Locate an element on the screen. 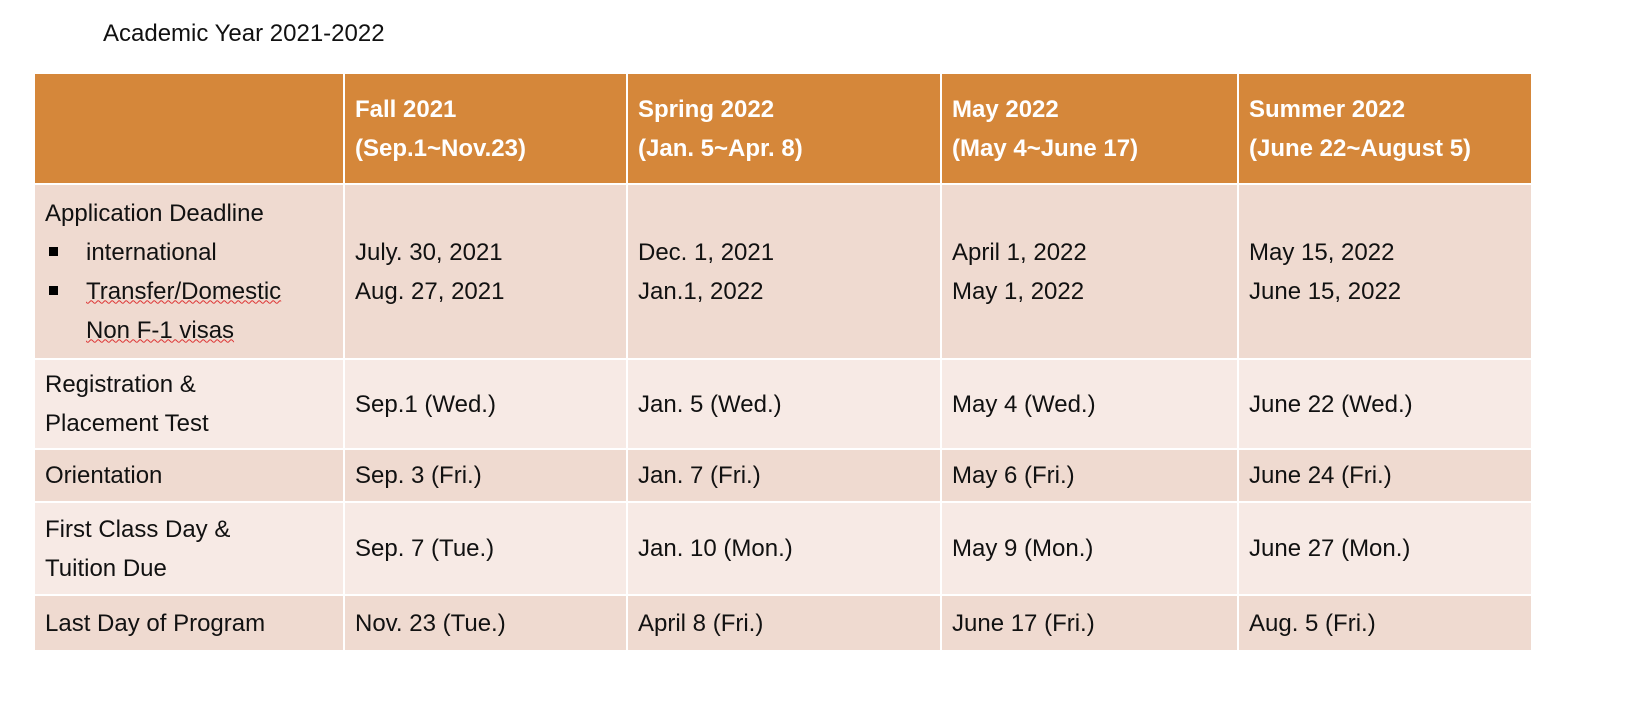 This screenshot has width=1636, height=710. cell: May 6 (Fri.) is located at coordinates (1089, 475).